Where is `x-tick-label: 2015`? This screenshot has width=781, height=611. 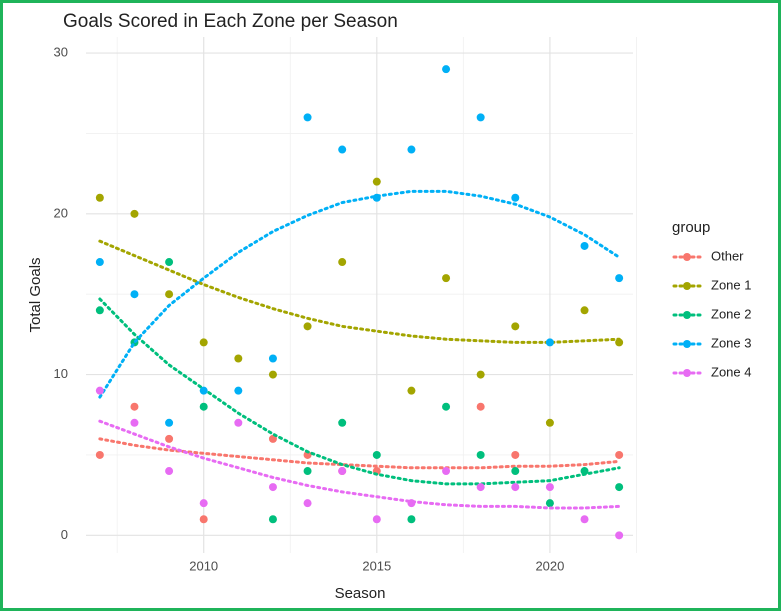 x-tick-label: 2015 is located at coordinates (376, 565).